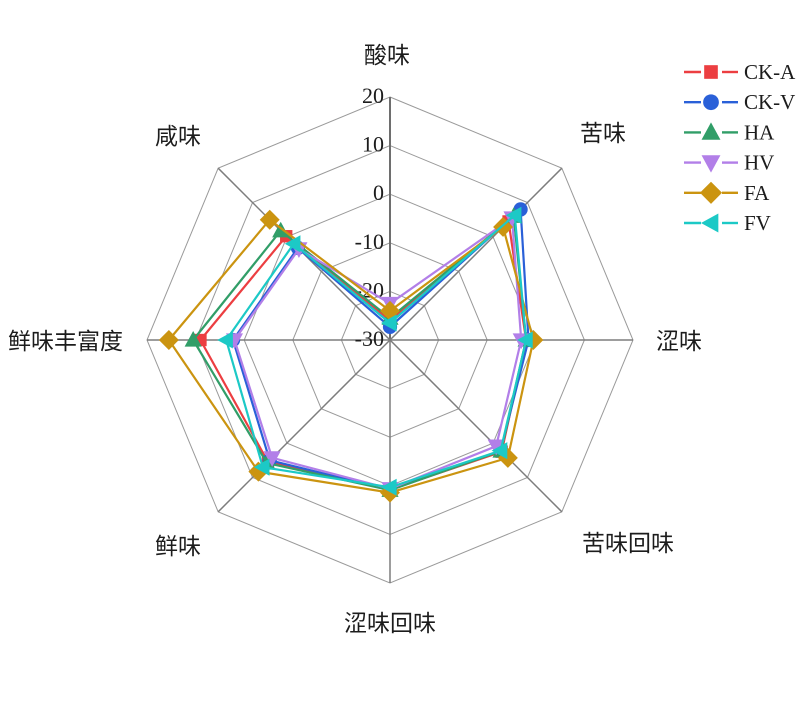 The image size is (800, 710). I want to click on axis-label: 苦味, so click(603, 133).